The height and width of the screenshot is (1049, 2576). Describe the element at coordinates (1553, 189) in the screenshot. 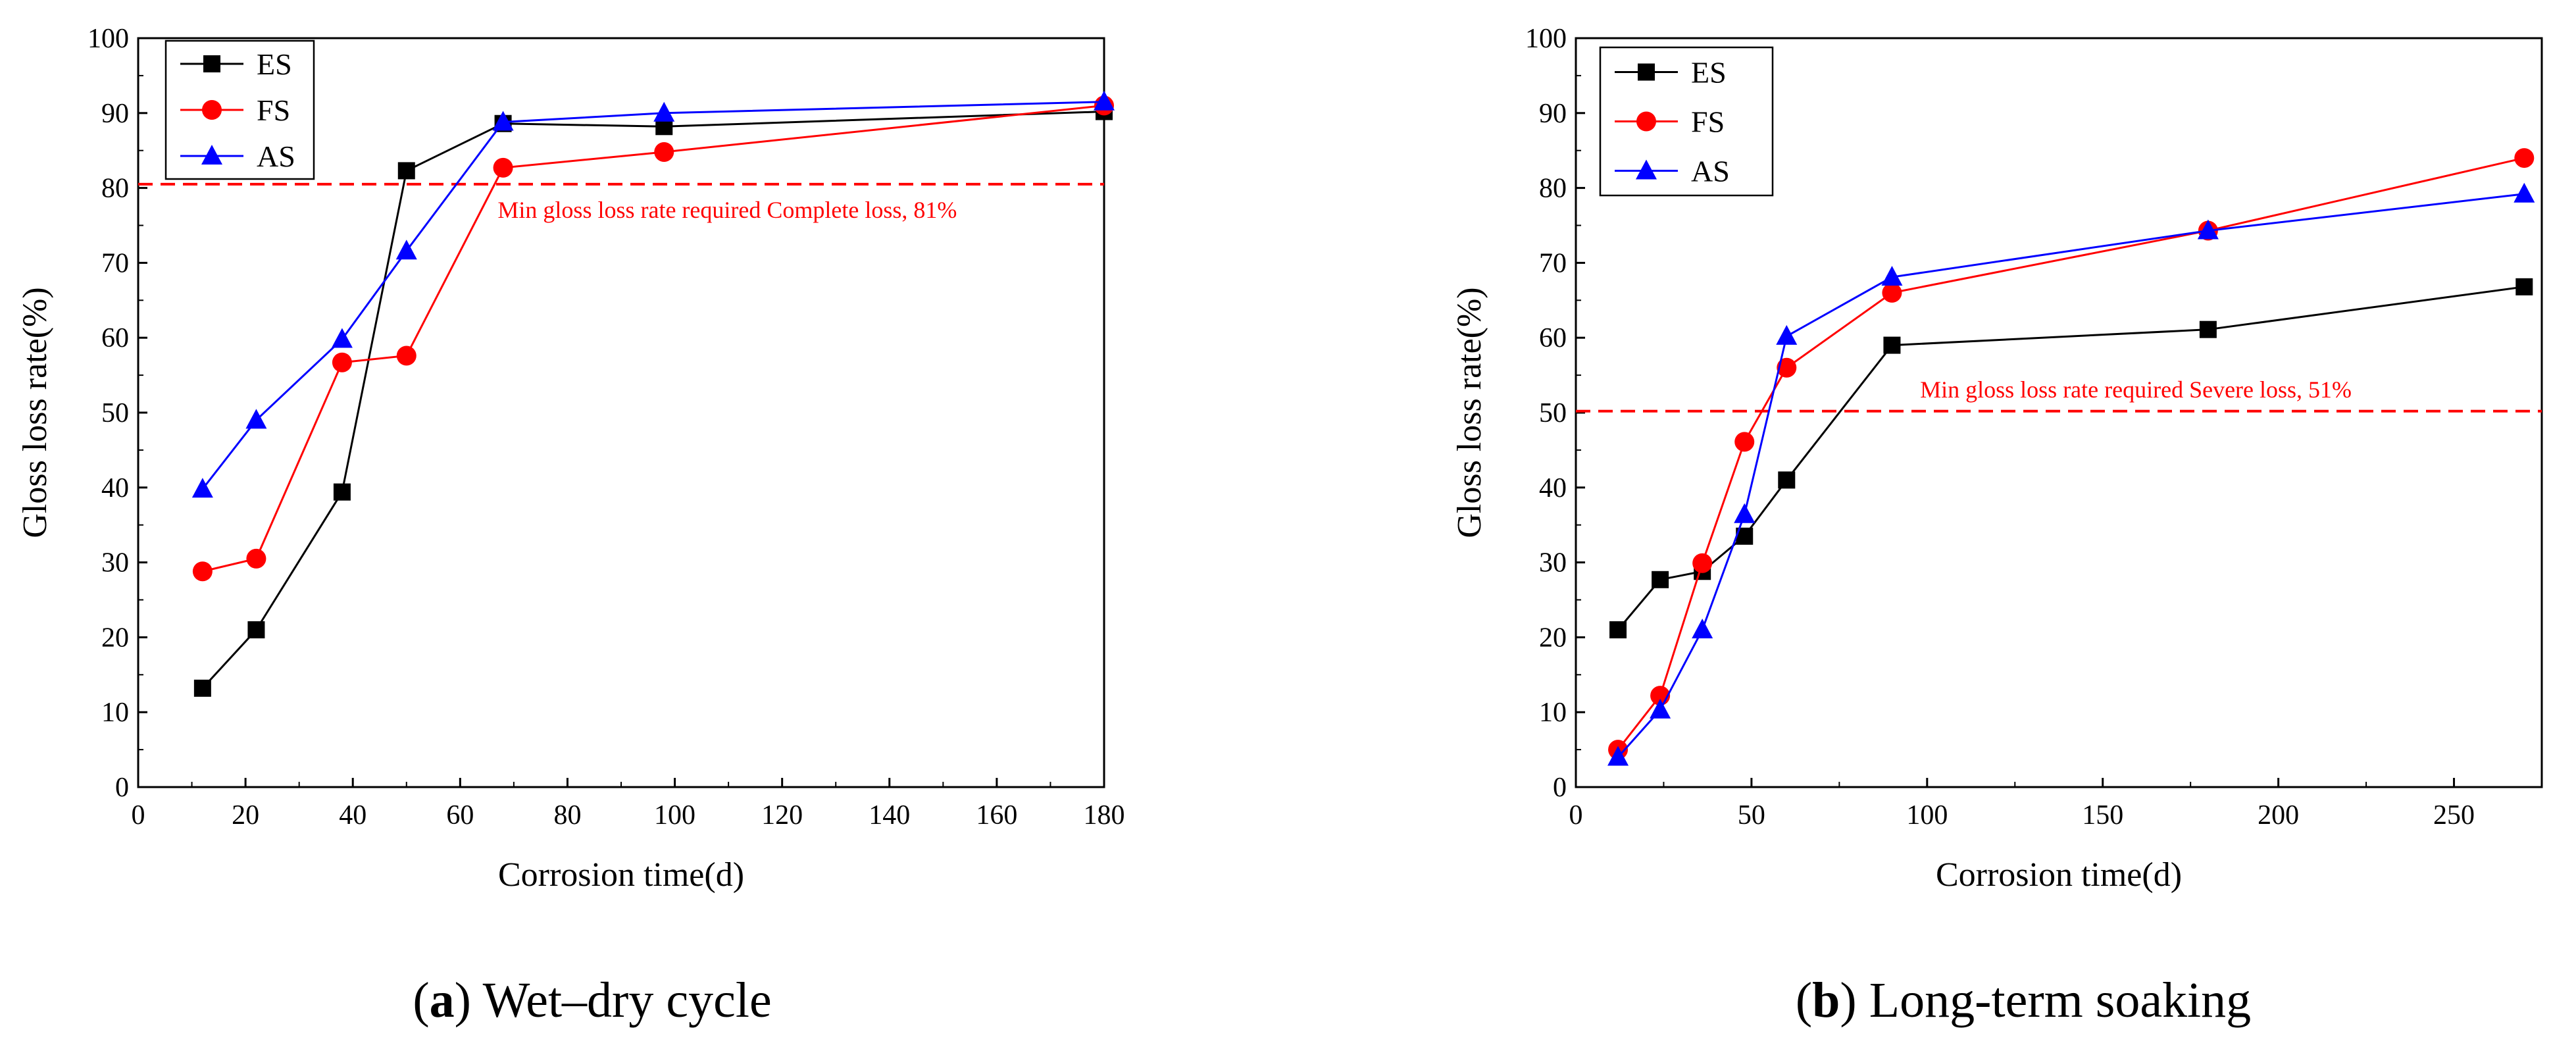

I see `chart-b-y-tick-label: 80` at that location.